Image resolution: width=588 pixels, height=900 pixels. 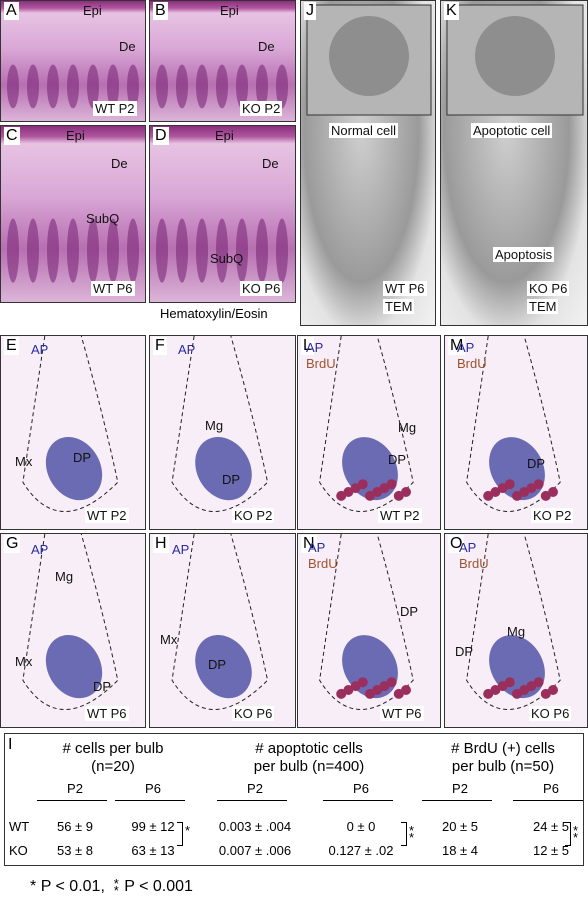 What do you see at coordinates (180, 834) in the screenshot?
I see `sig-bracket` at bounding box center [180, 834].